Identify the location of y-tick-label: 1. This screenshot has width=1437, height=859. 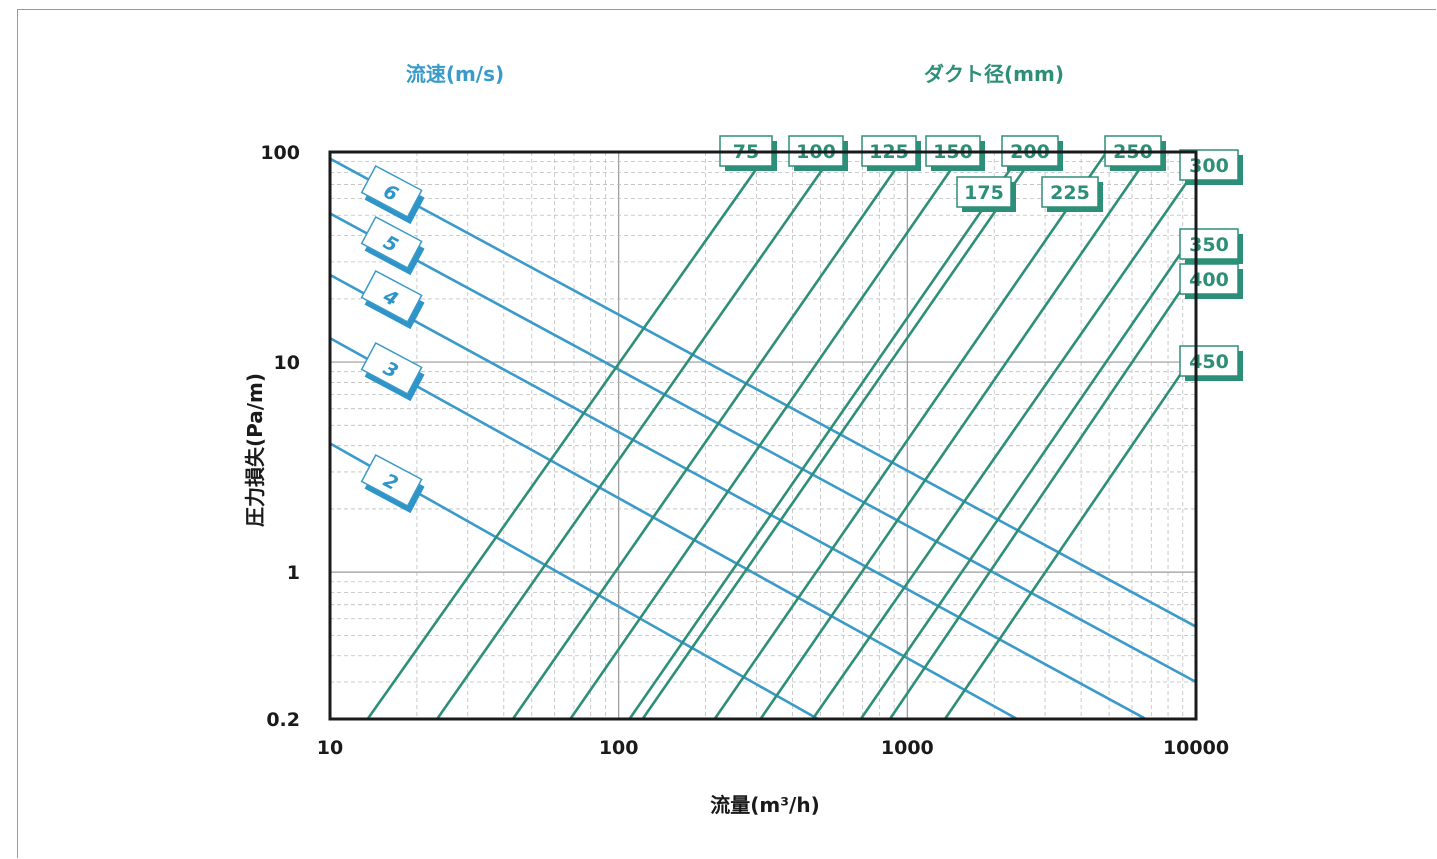
(293, 573).